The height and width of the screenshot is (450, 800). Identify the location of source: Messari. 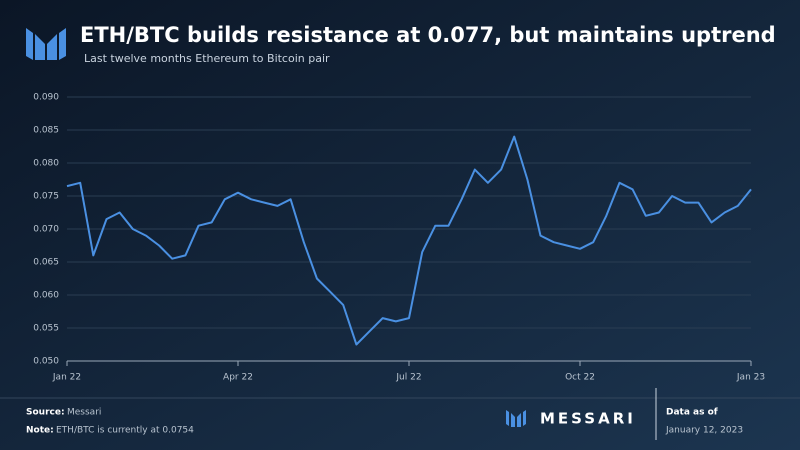
(84, 413).